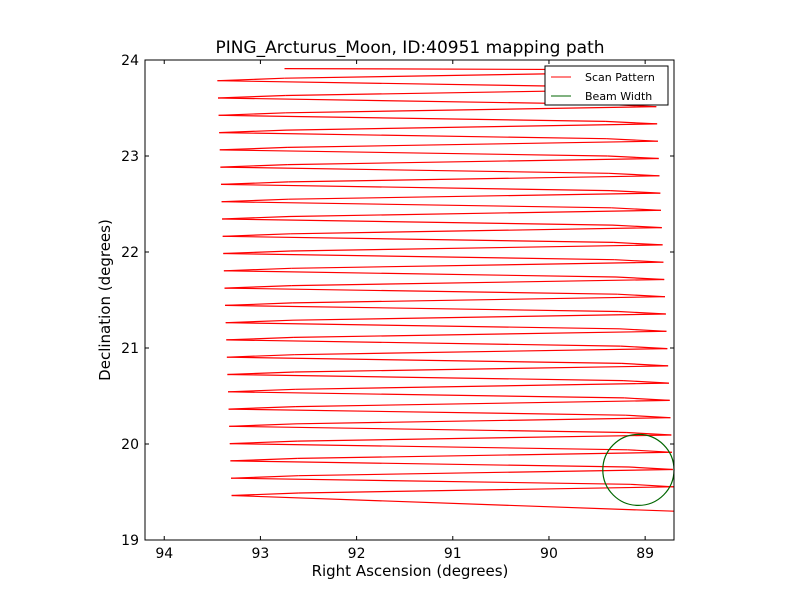  Describe the element at coordinates (645, 554) in the screenshot. I see `x-tick-label: 89` at that location.